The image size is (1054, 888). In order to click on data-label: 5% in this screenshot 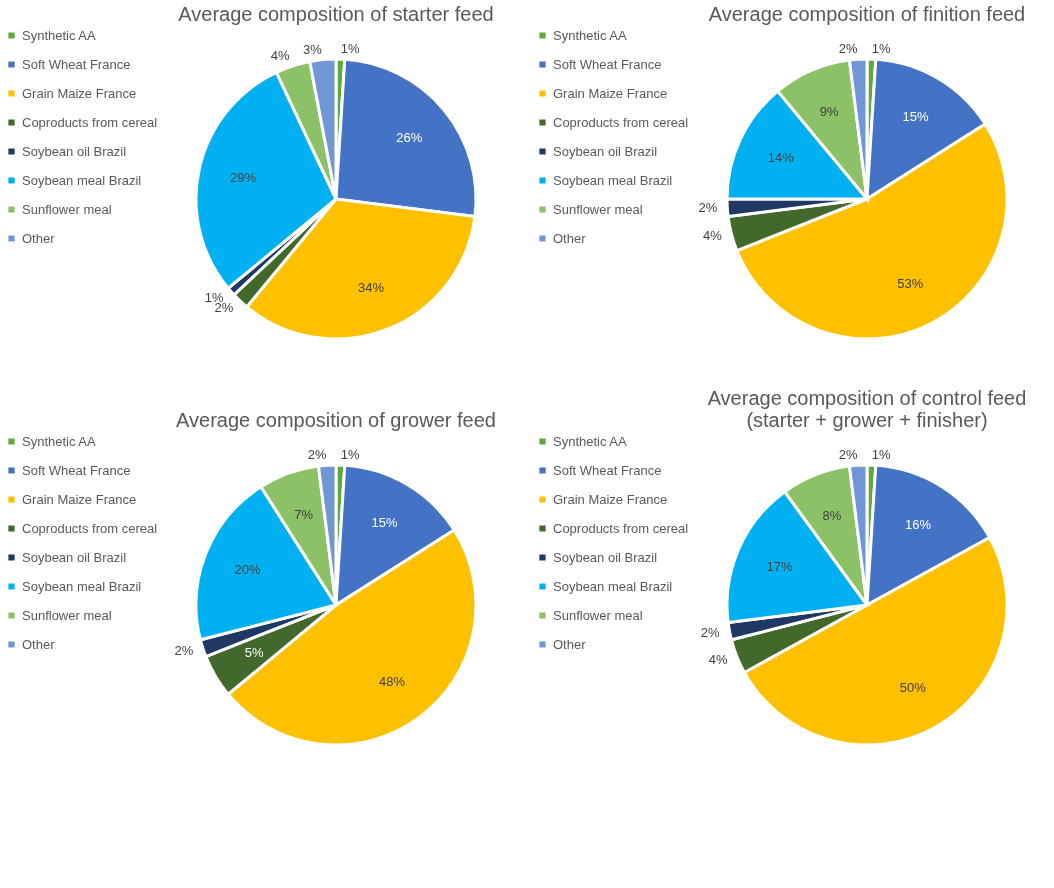, I will do `click(254, 653)`.